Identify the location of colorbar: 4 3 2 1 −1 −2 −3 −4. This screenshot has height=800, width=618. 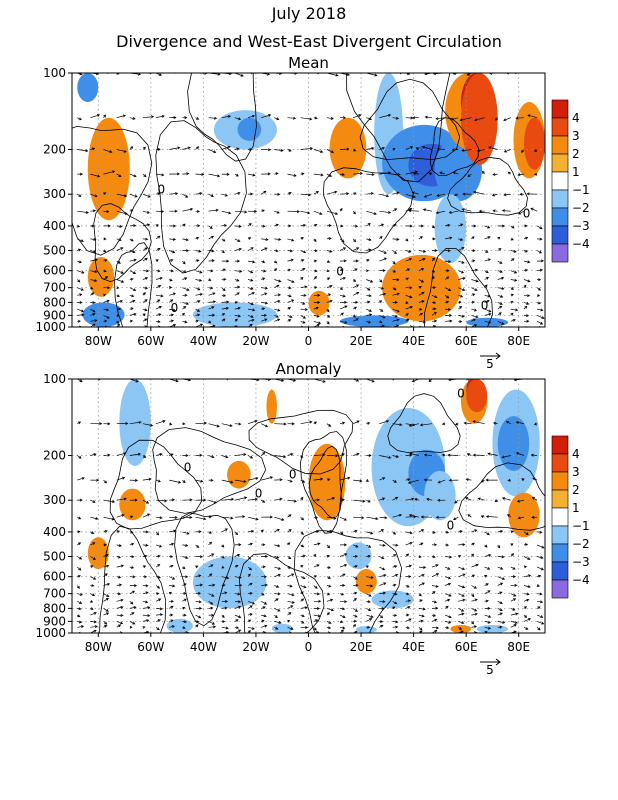
(570, 181).